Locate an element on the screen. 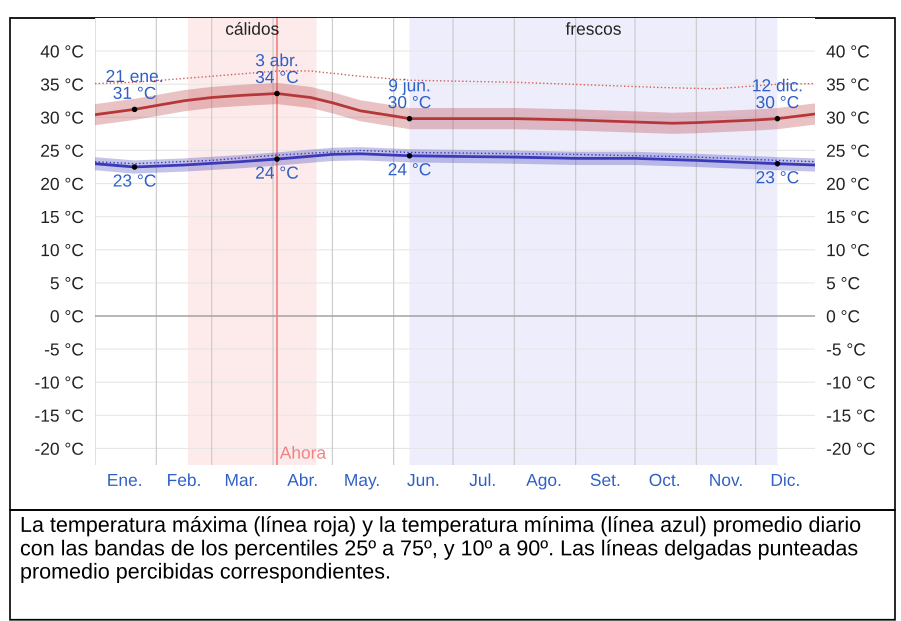  y2-tick-label: 35 °C is located at coordinates (848, 84).